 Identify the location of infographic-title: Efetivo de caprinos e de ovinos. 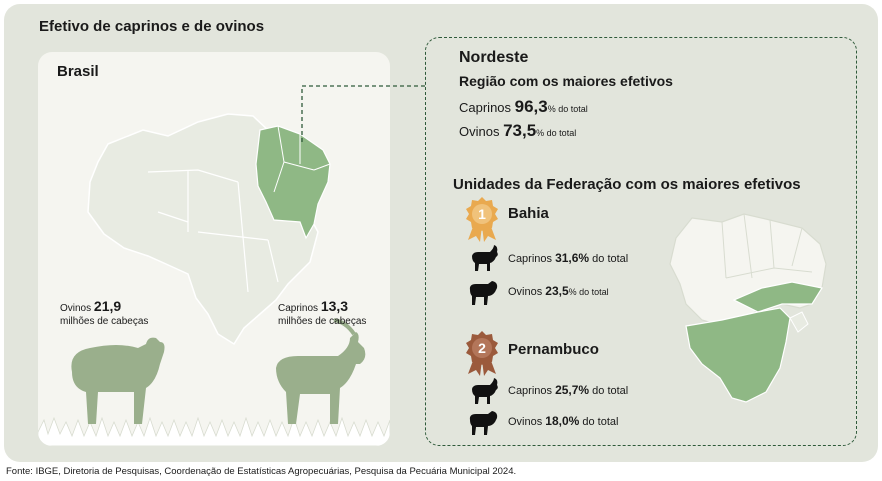
(152, 26).